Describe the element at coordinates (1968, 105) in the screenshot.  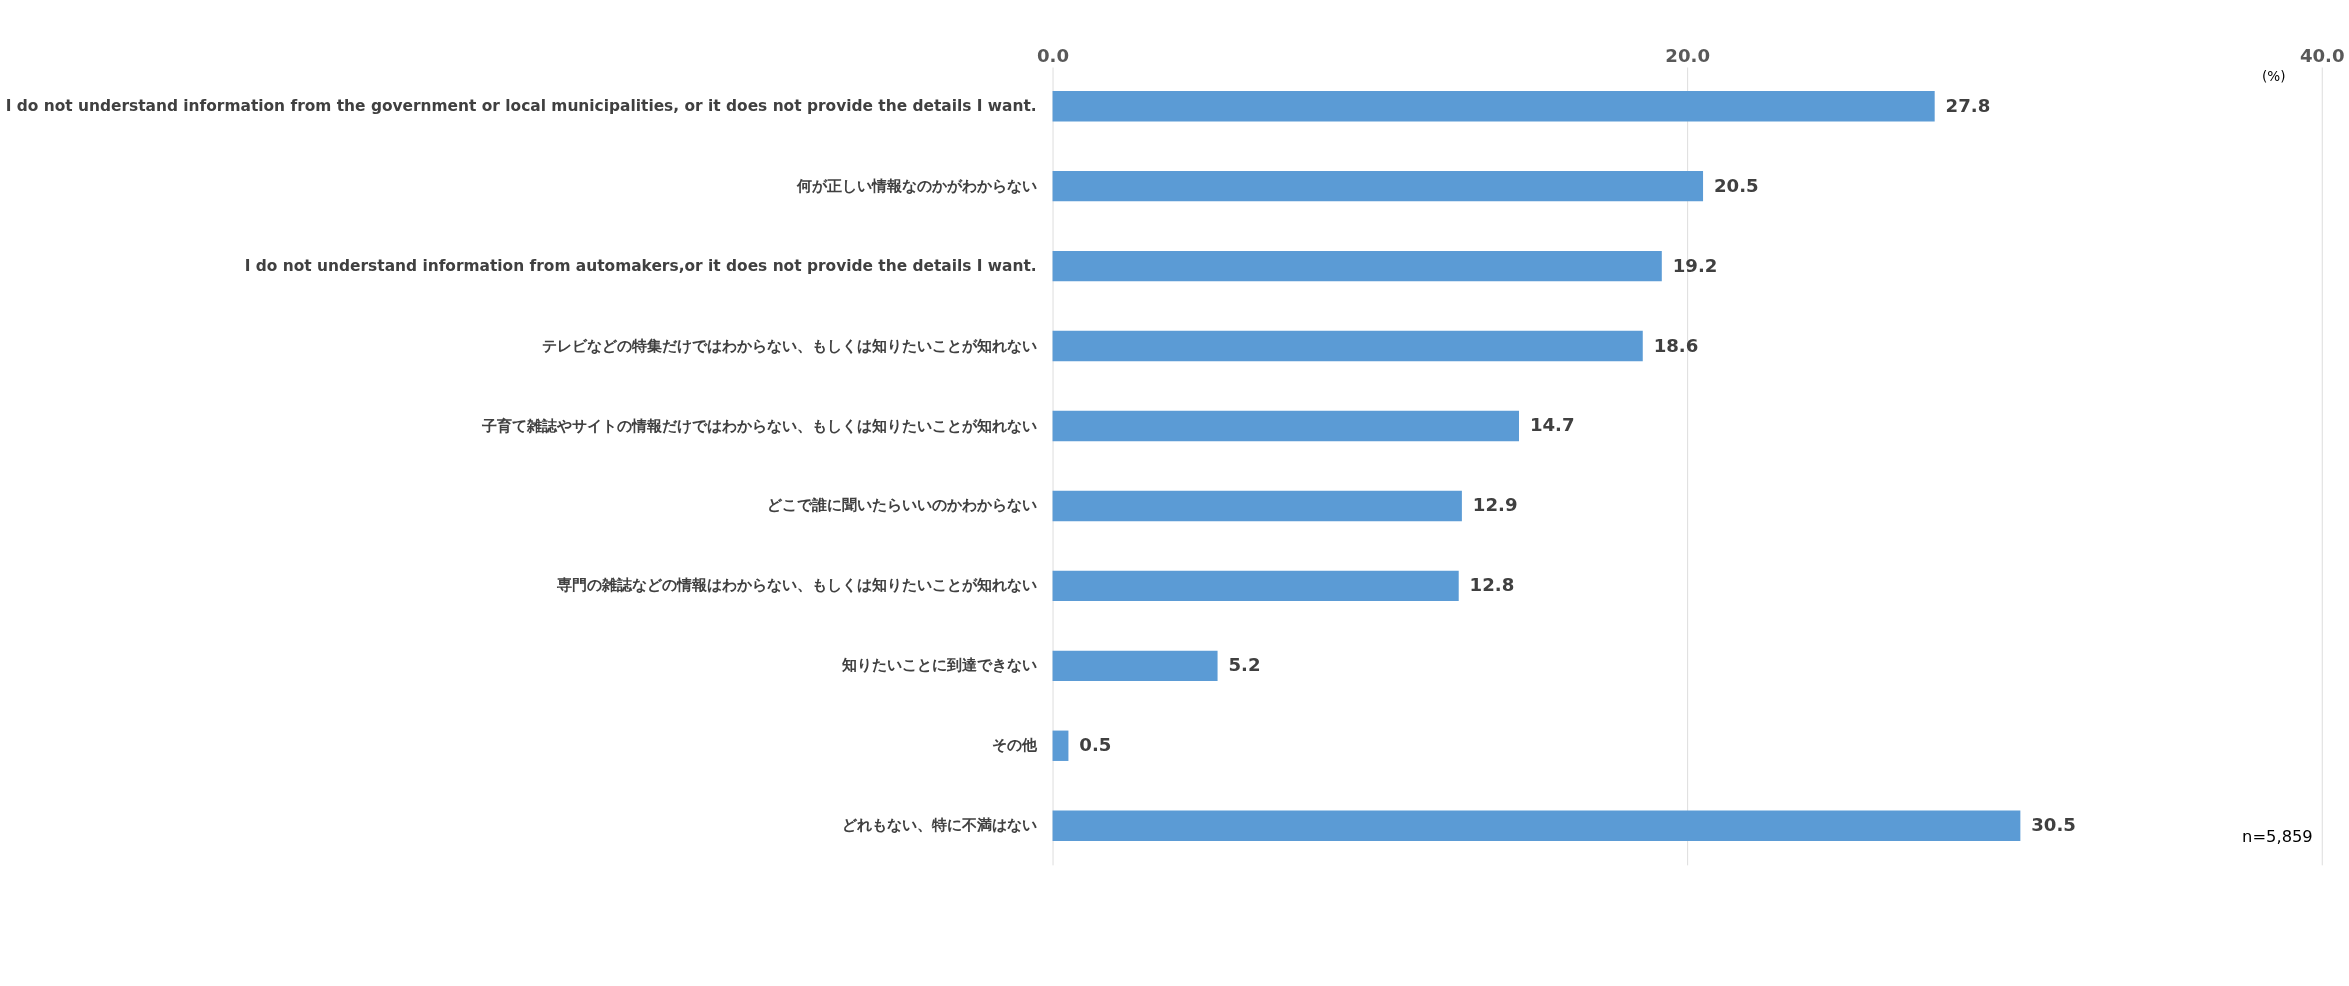
I see `data-label: 27.8` at that location.